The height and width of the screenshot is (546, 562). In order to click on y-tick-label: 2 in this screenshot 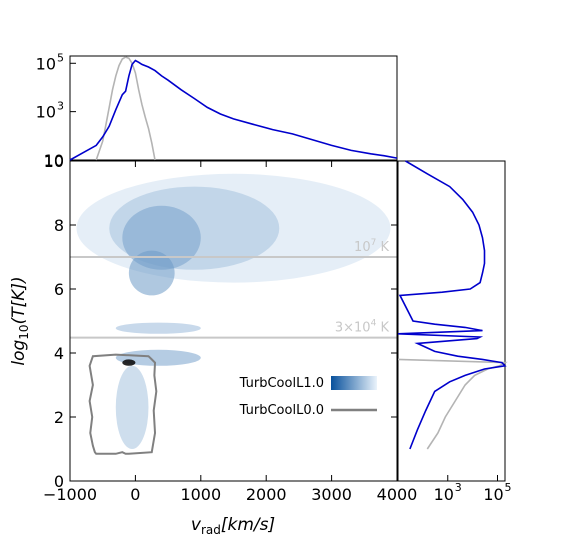, I will do `click(59, 417)`.